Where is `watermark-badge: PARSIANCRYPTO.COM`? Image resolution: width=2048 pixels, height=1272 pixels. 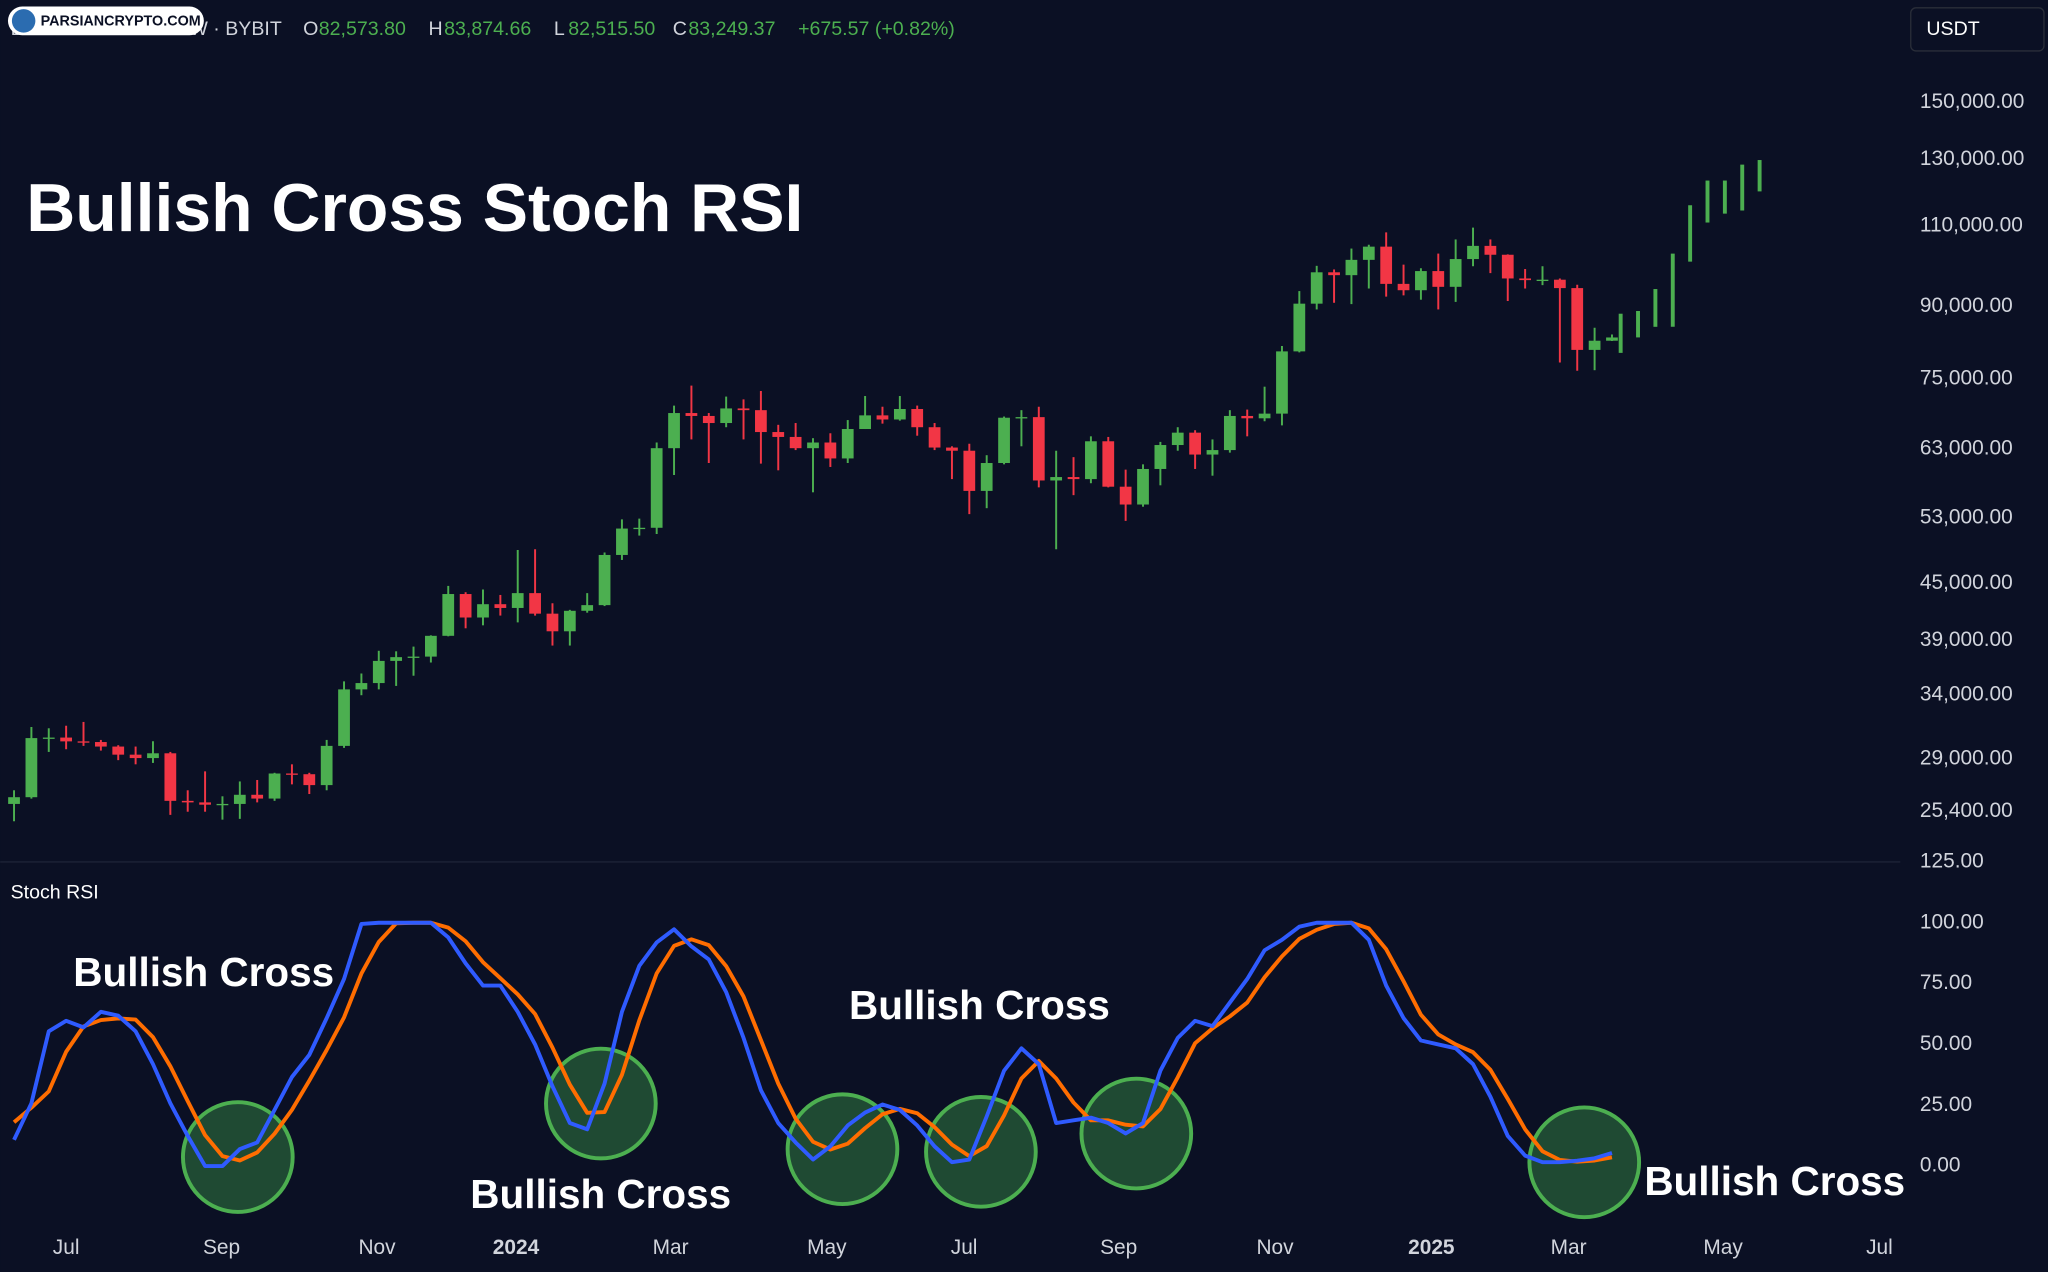 watermark-badge: PARSIANCRYPTO.COM is located at coordinates (105, 21).